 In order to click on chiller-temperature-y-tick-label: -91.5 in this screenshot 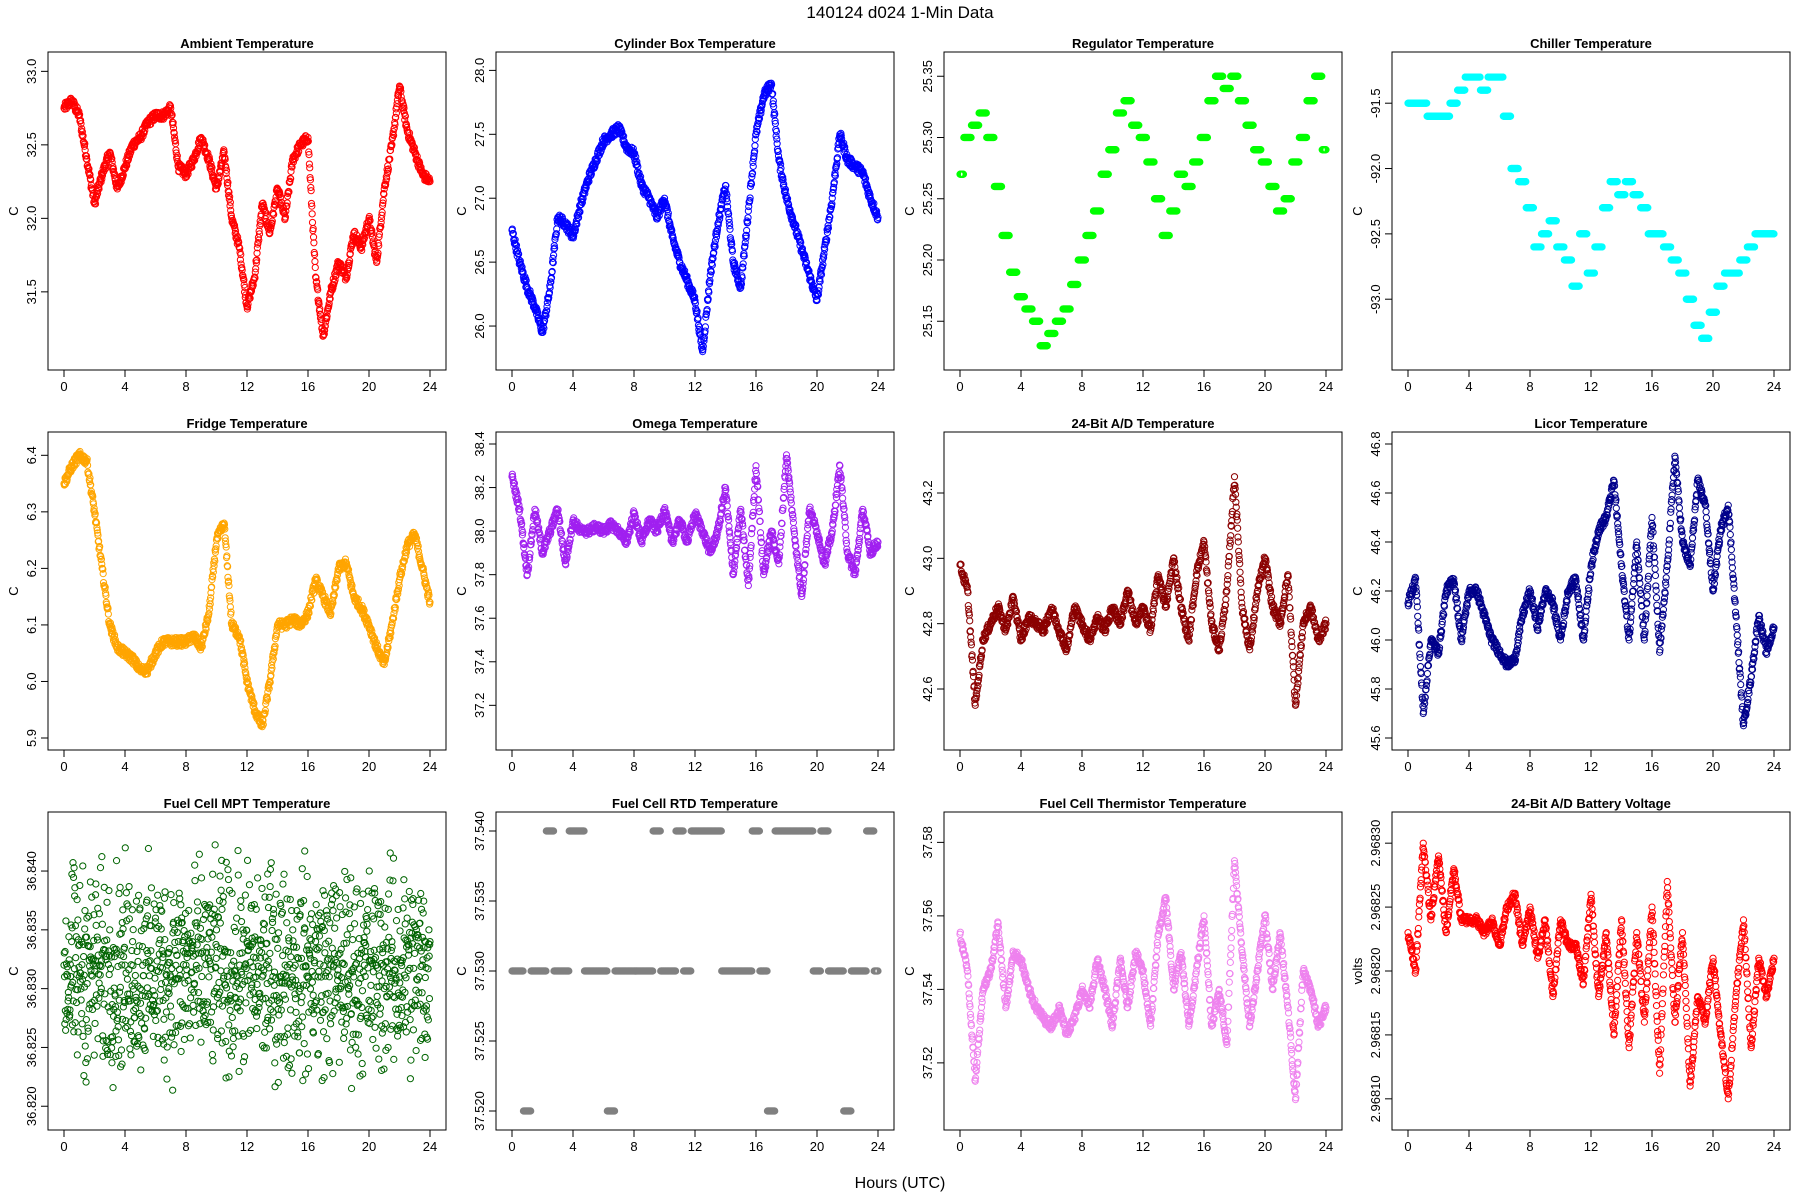, I will do `click(1375, 103)`.